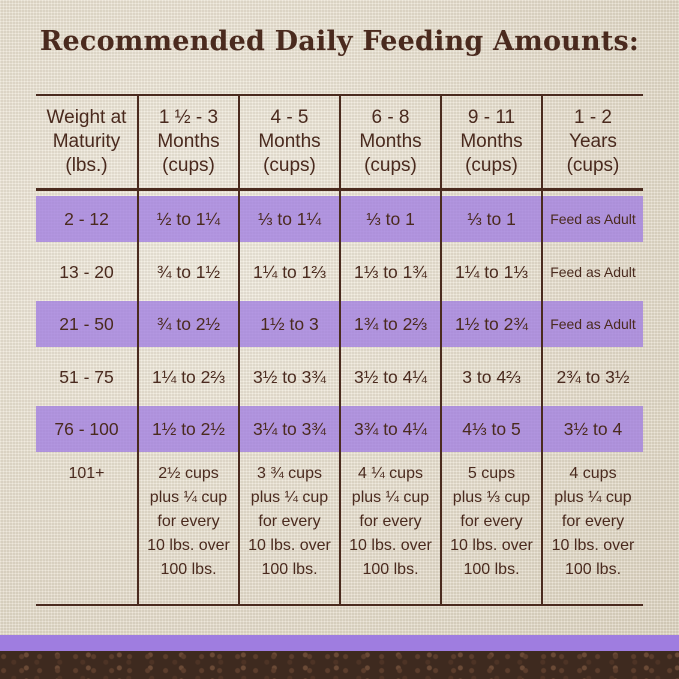  I want to click on weight-cell: 101+, so click(86, 473).